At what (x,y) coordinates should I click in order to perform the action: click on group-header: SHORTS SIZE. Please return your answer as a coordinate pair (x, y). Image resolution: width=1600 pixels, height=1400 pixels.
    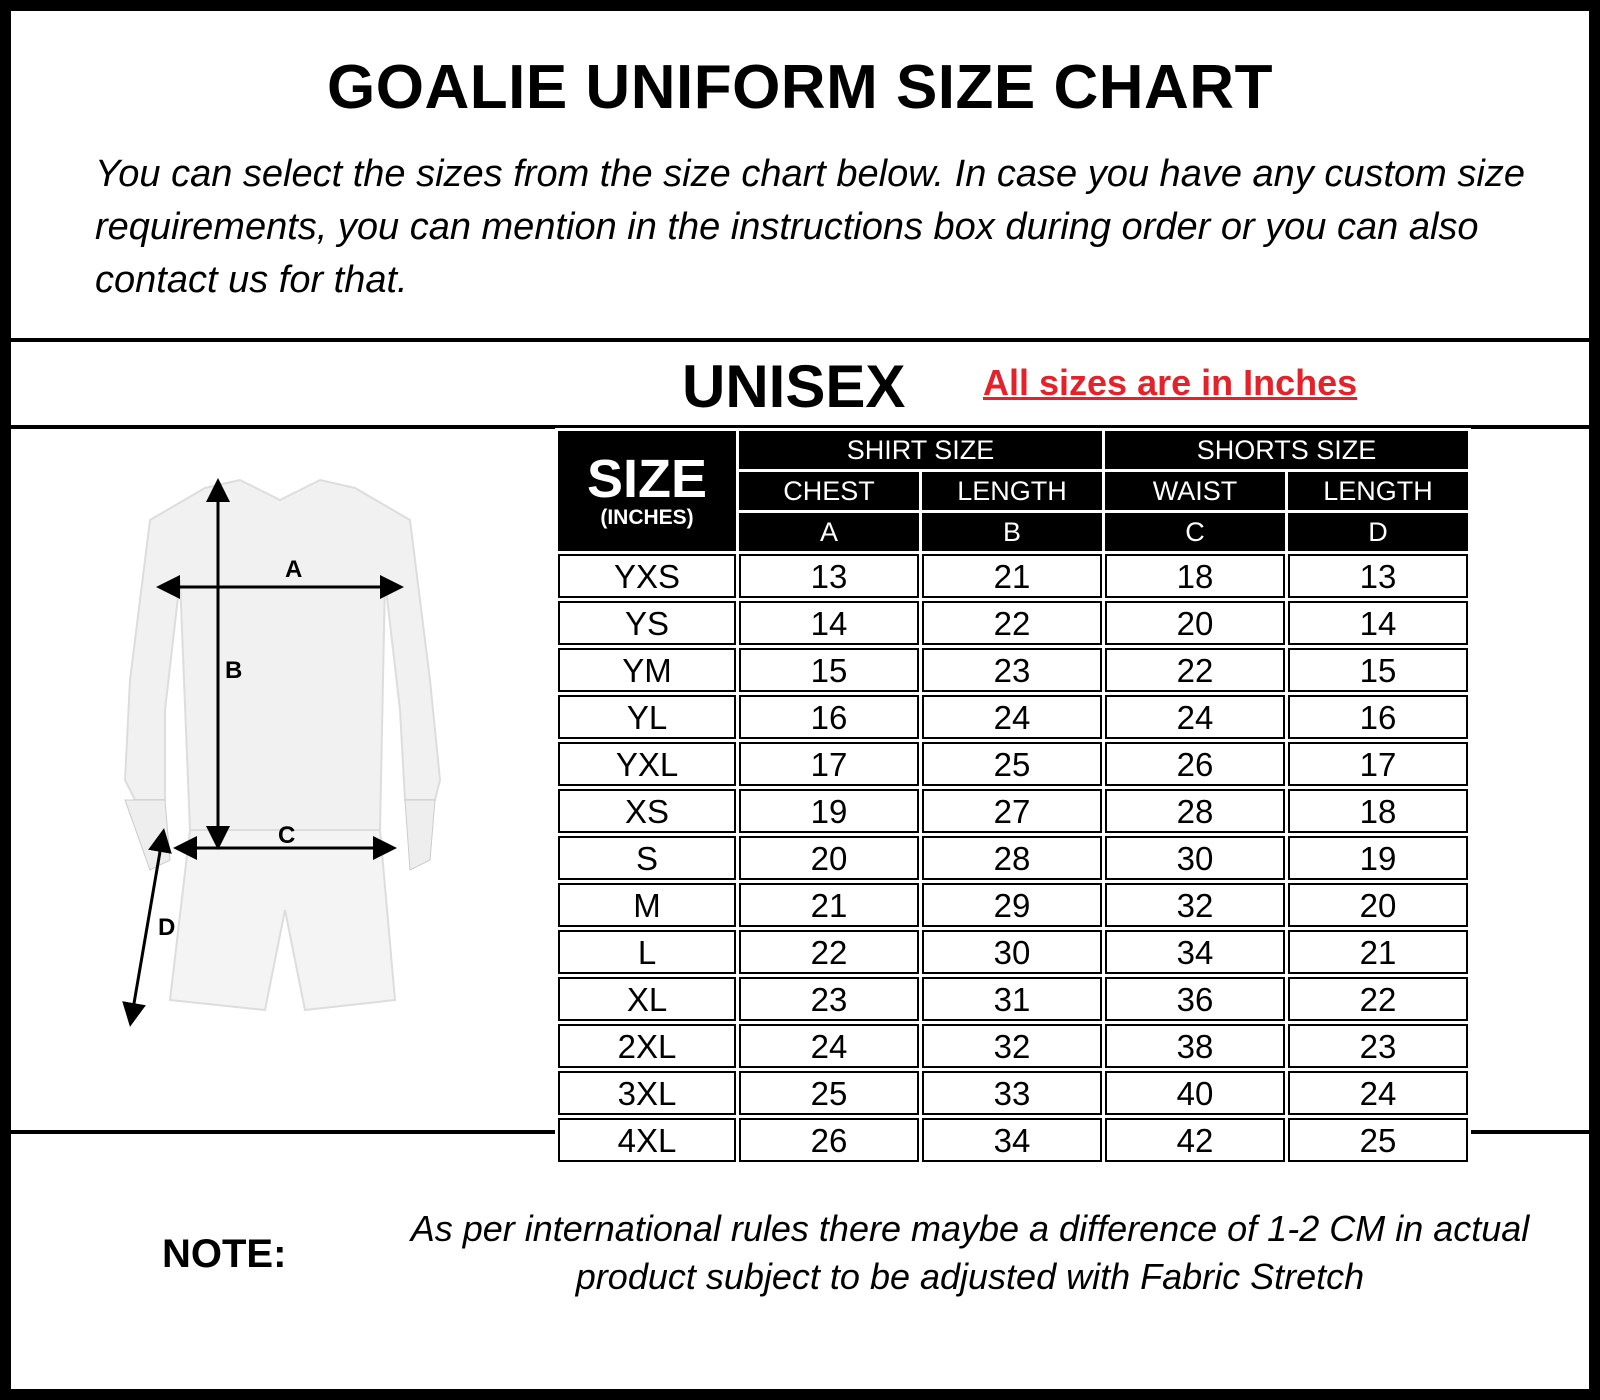
    Looking at the image, I should click on (1286, 450).